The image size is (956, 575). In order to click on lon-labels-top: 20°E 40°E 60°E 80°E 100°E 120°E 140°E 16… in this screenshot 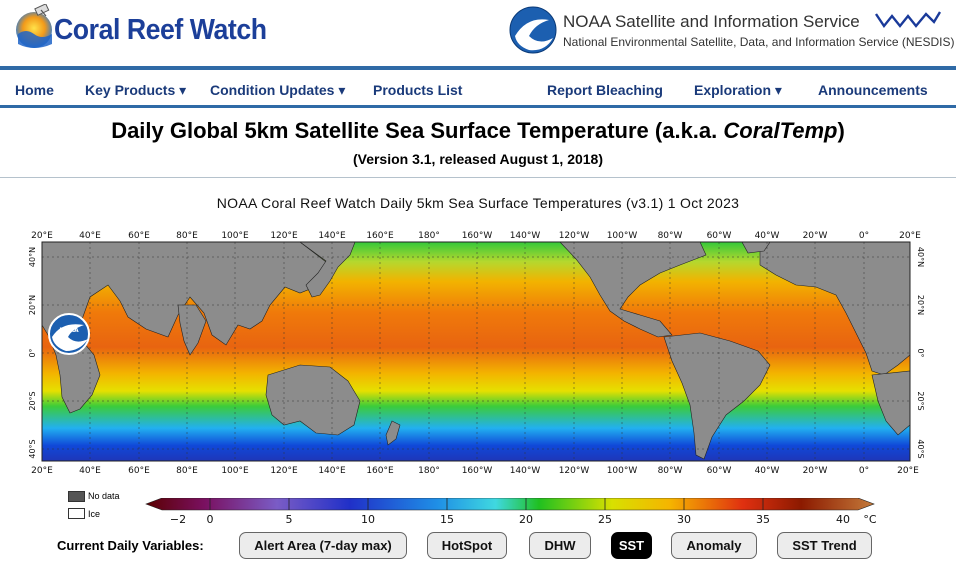, I will do `click(476, 236)`.